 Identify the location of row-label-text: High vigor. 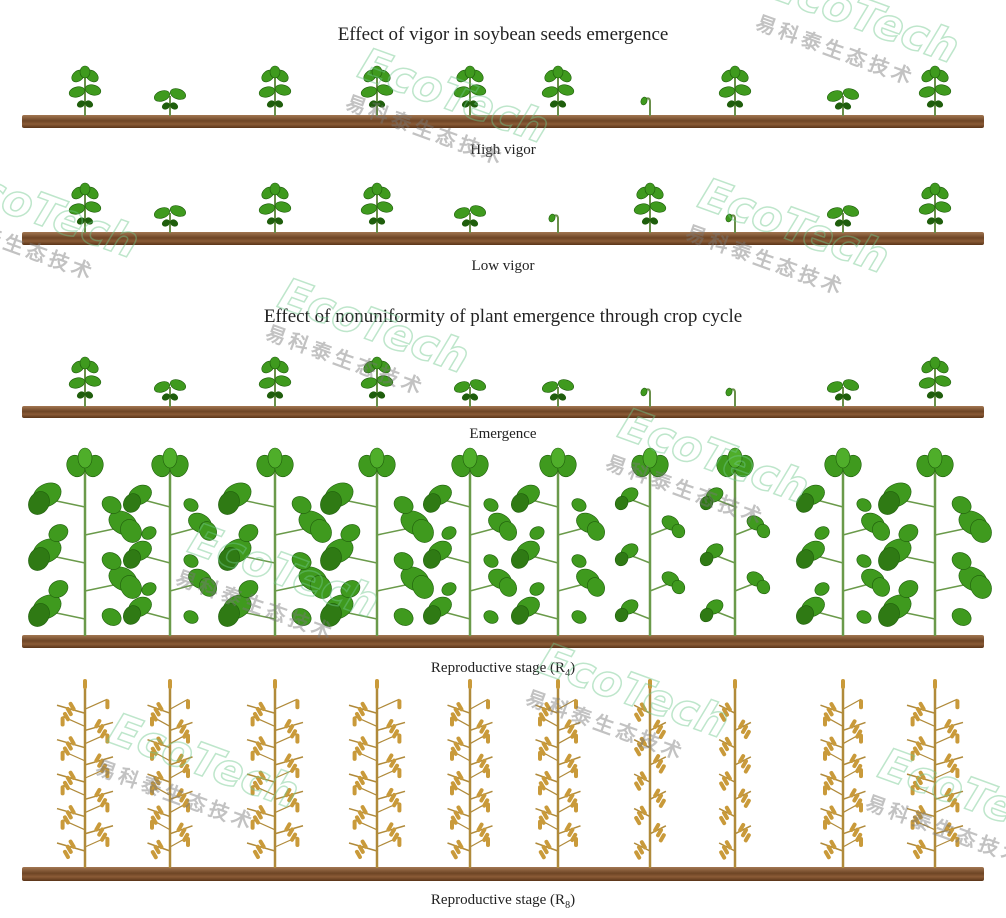
(503, 150).